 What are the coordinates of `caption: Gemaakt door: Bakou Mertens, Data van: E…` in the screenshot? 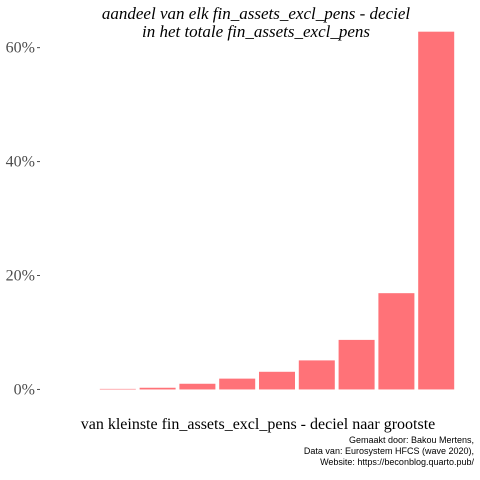 It's located at (389, 451).